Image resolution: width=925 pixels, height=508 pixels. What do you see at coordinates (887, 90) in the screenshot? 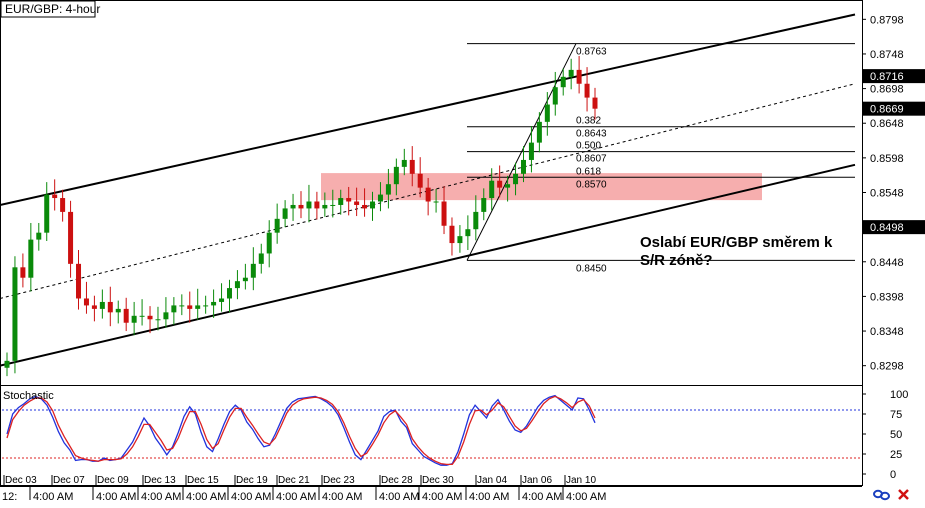
I see `price-tick-label: 0.8698` at bounding box center [887, 90].